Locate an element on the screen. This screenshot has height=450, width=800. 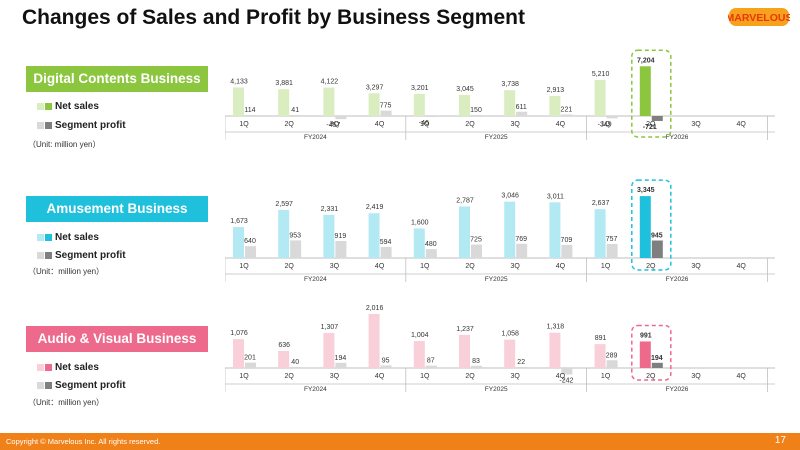
legend-label: Segment profit is located at coordinates (90, 125).